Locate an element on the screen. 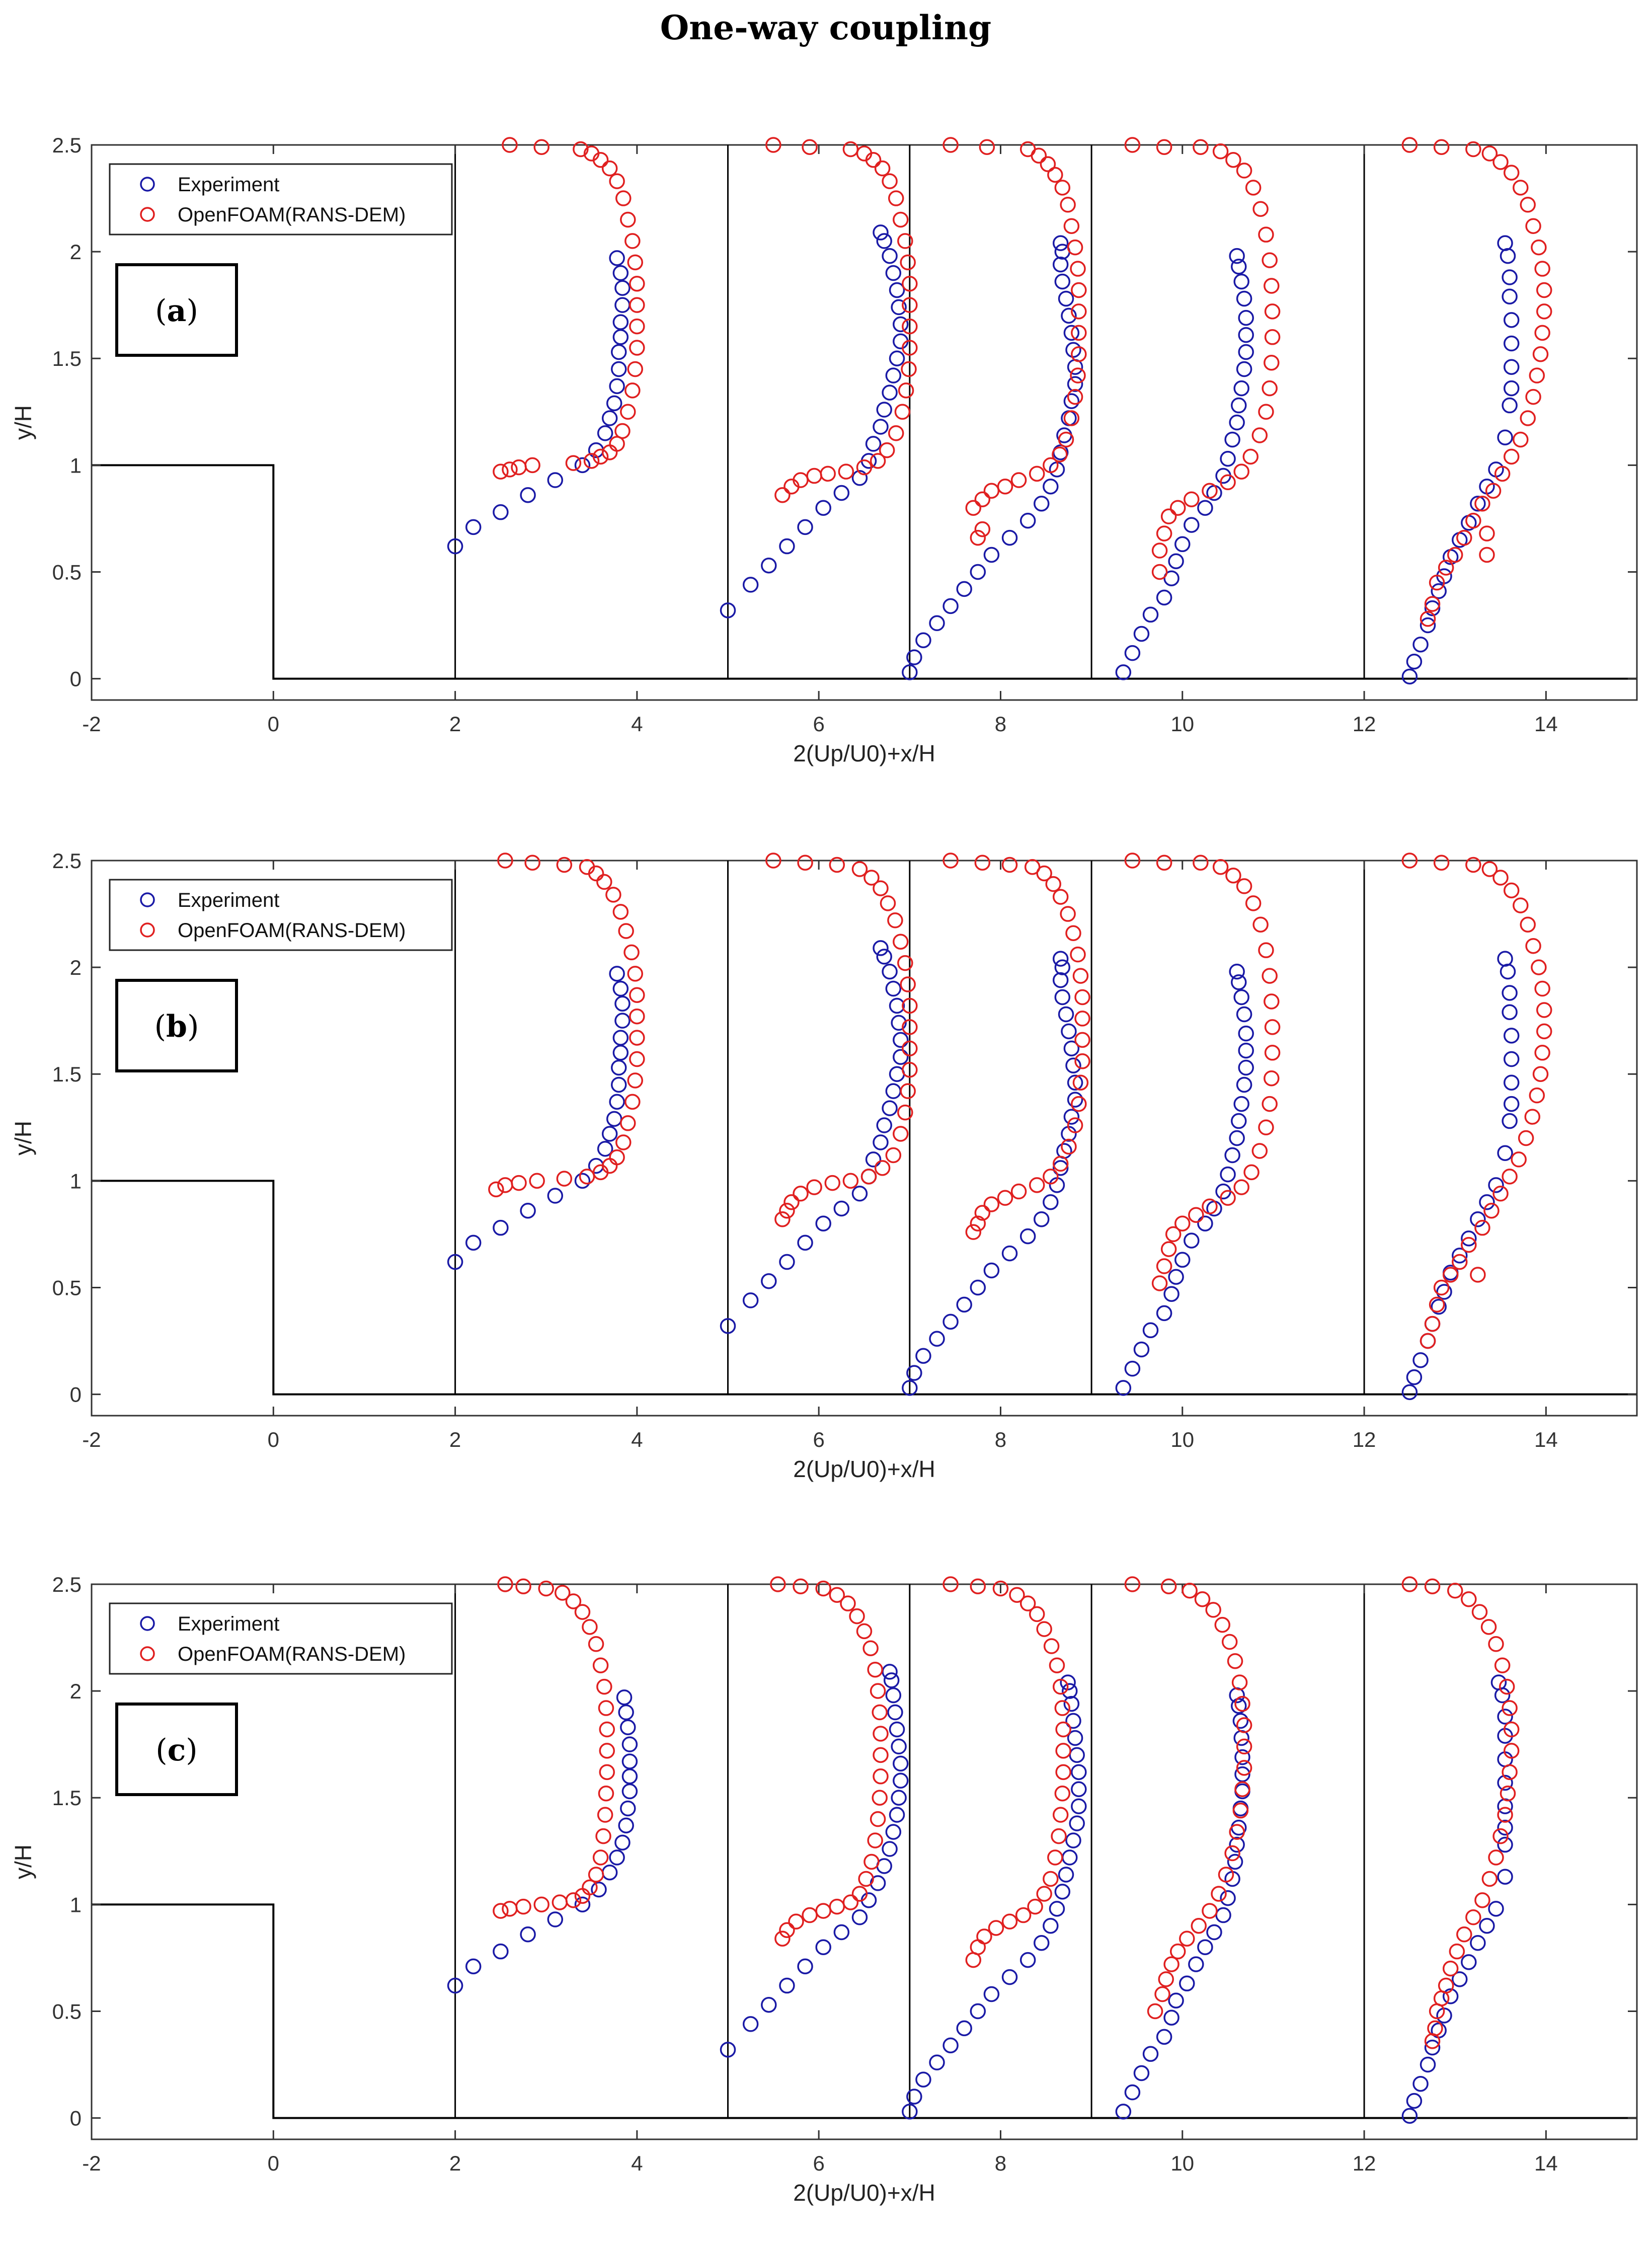  legend-simulation-marker is located at coordinates (147, 930).